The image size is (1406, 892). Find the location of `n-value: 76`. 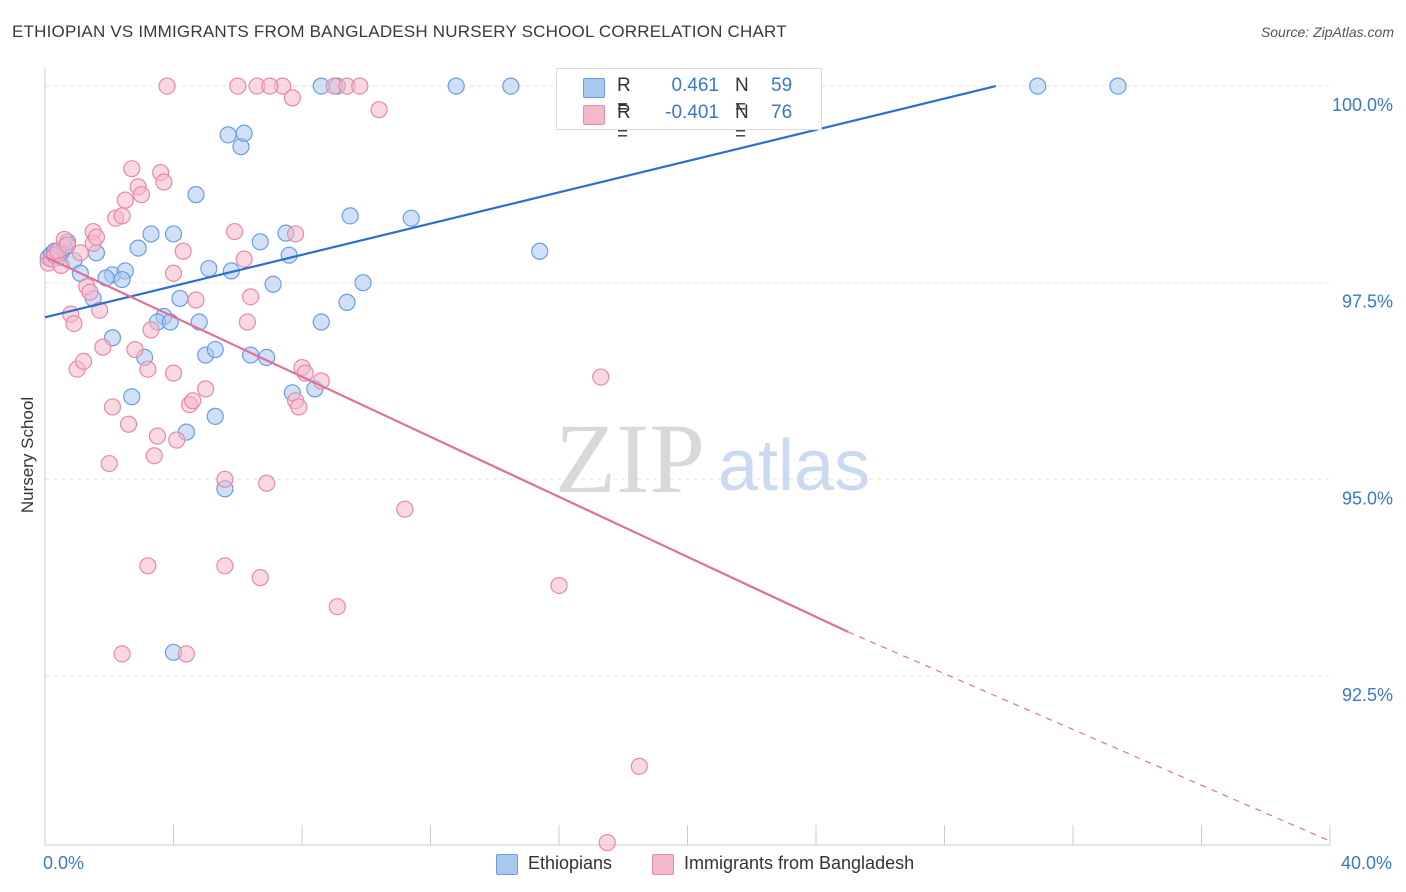

n-value: 76 is located at coordinates (782, 112).